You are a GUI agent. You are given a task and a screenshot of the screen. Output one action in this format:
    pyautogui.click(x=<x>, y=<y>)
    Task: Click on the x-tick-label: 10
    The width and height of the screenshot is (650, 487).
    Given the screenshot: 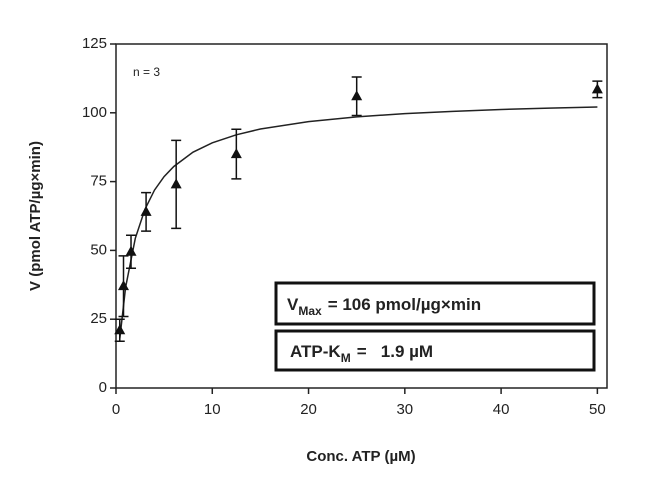 What is the action you would take?
    pyautogui.click(x=212, y=409)
    